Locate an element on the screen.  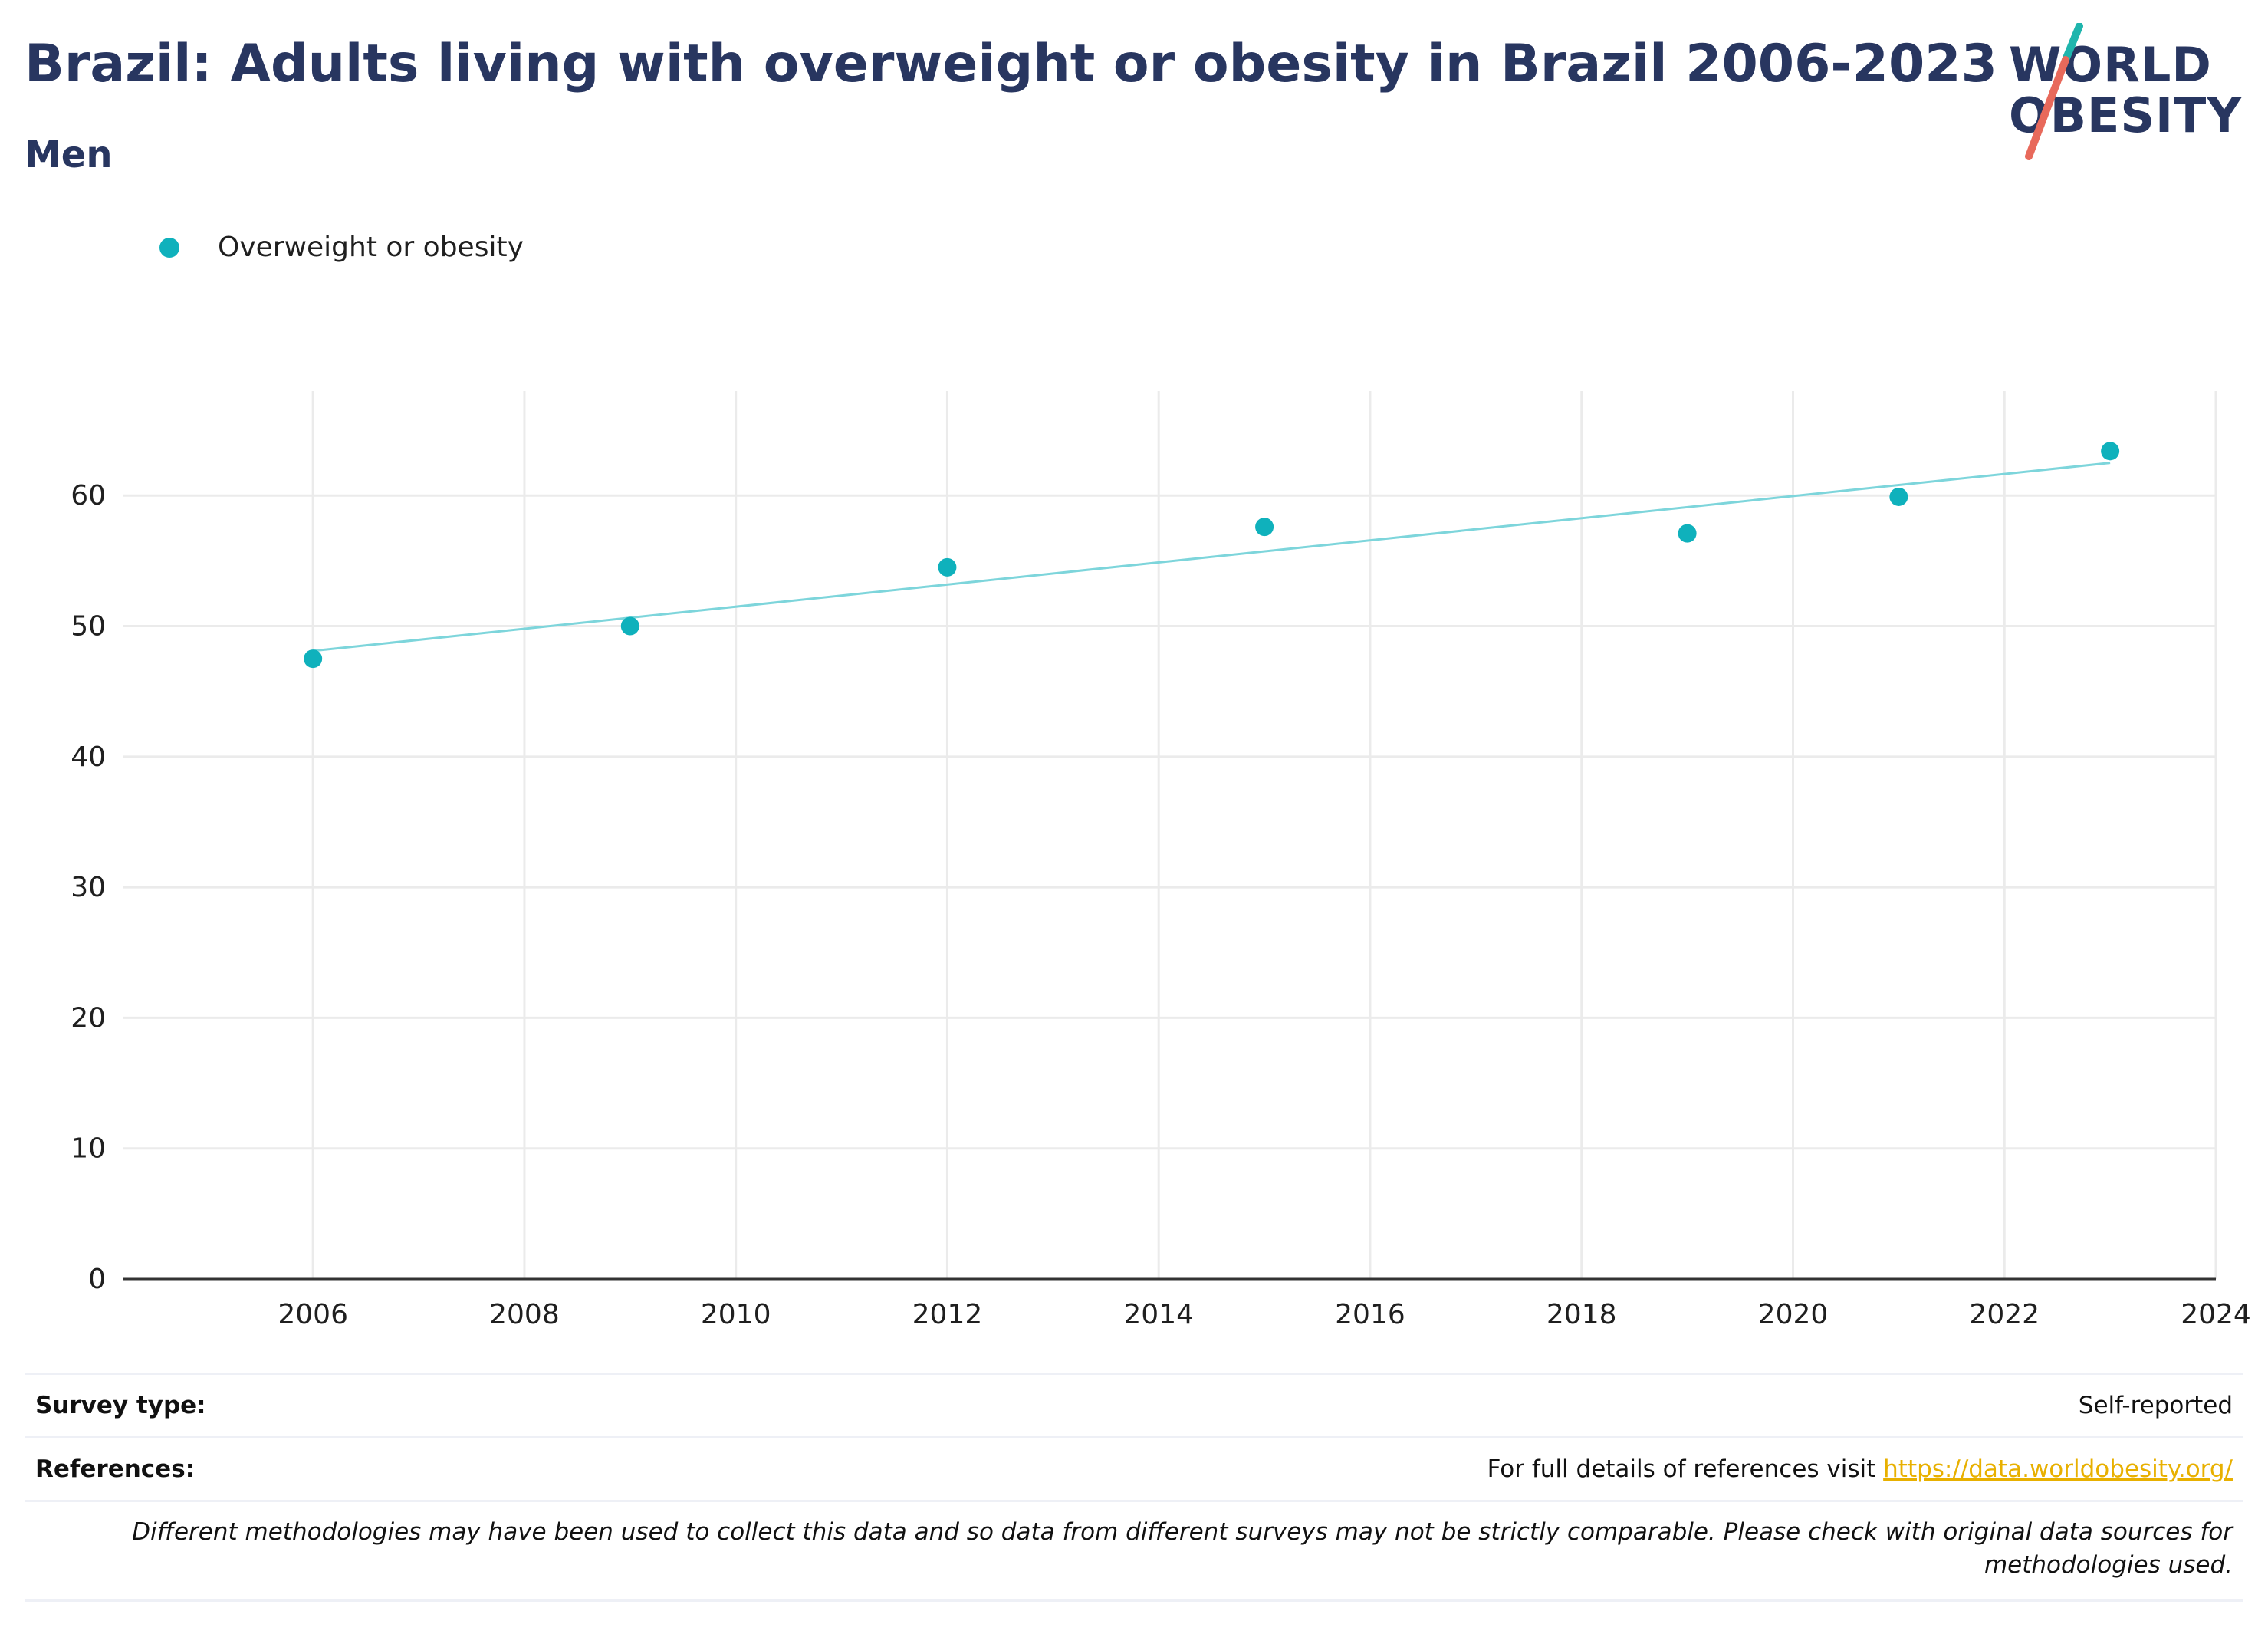
world-obesity-logo: WORLD OBESITY is located at coordinates (2124, 92).